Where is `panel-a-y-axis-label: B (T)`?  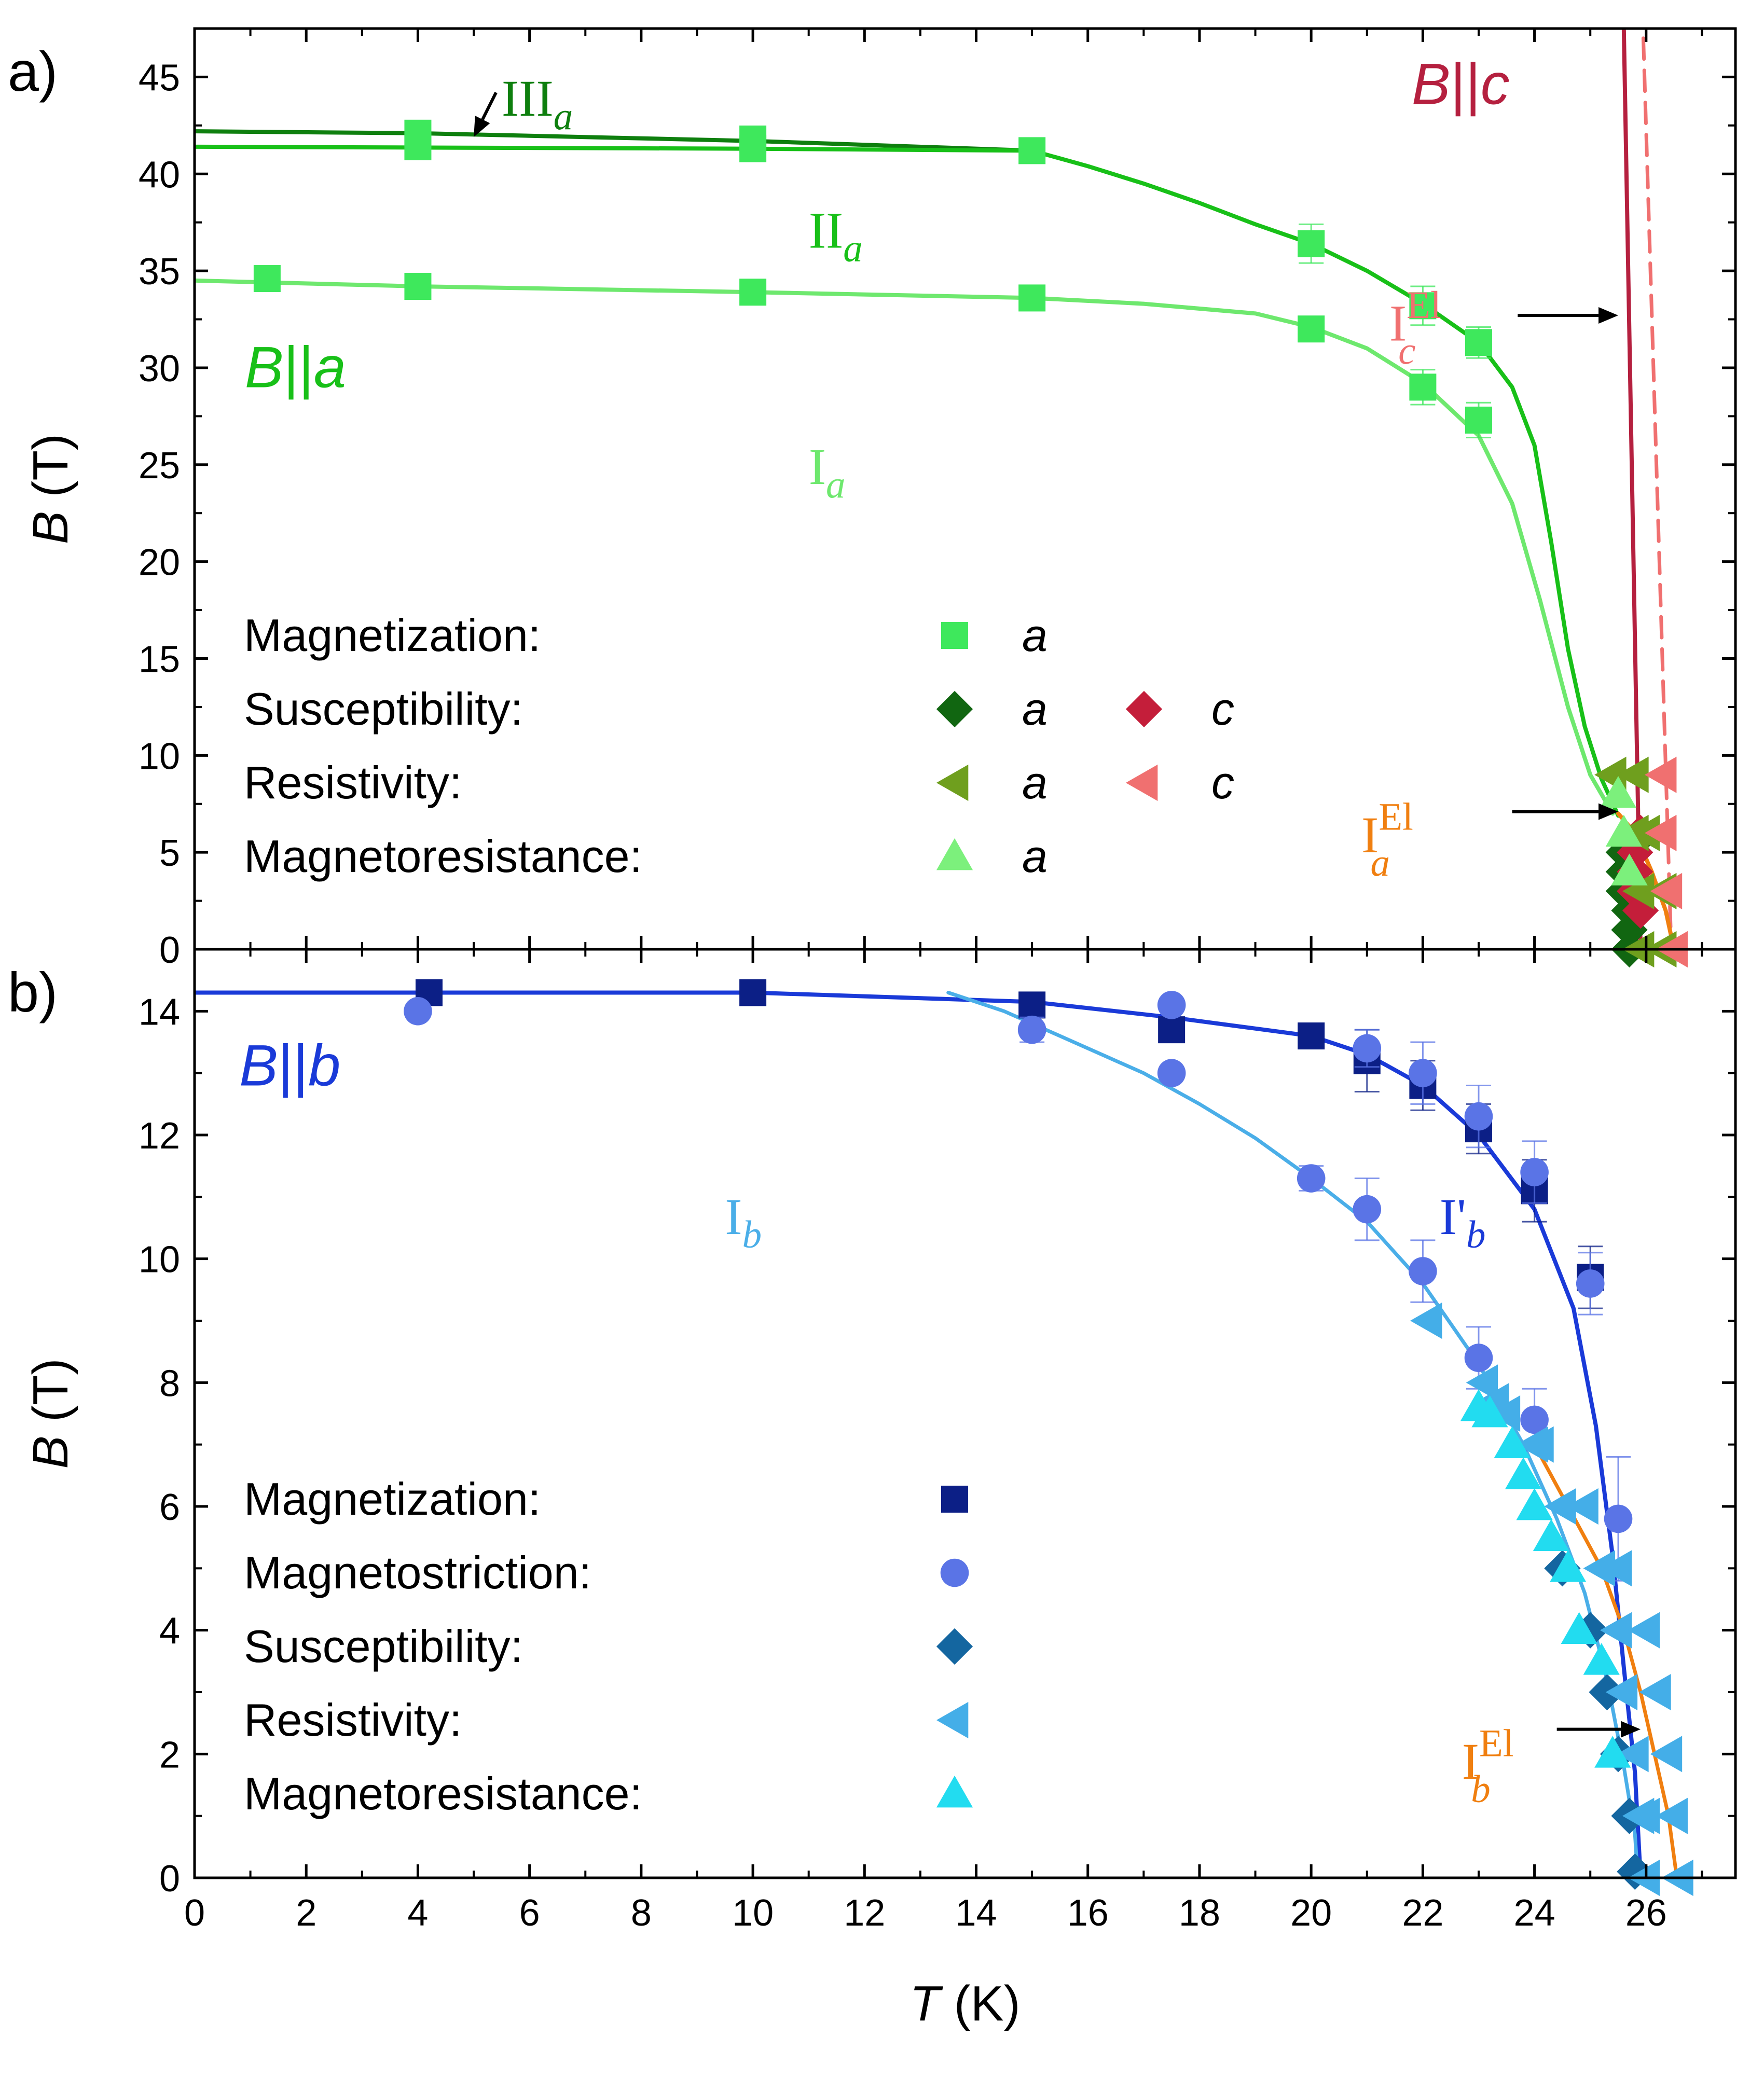
panel-a-y-axis-label: B (T) is located at coordinates (50, 489).